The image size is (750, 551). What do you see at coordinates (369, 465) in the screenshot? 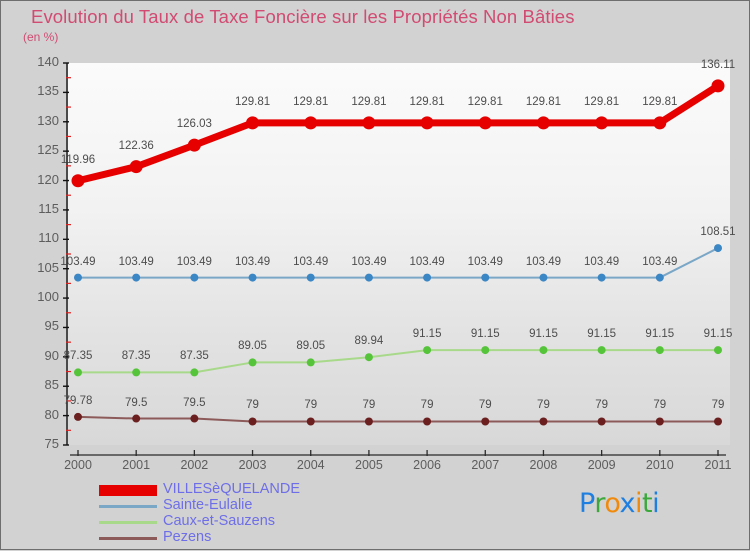
I see `x-axis-tick-label: 2005` at bounding box center [369, 465].